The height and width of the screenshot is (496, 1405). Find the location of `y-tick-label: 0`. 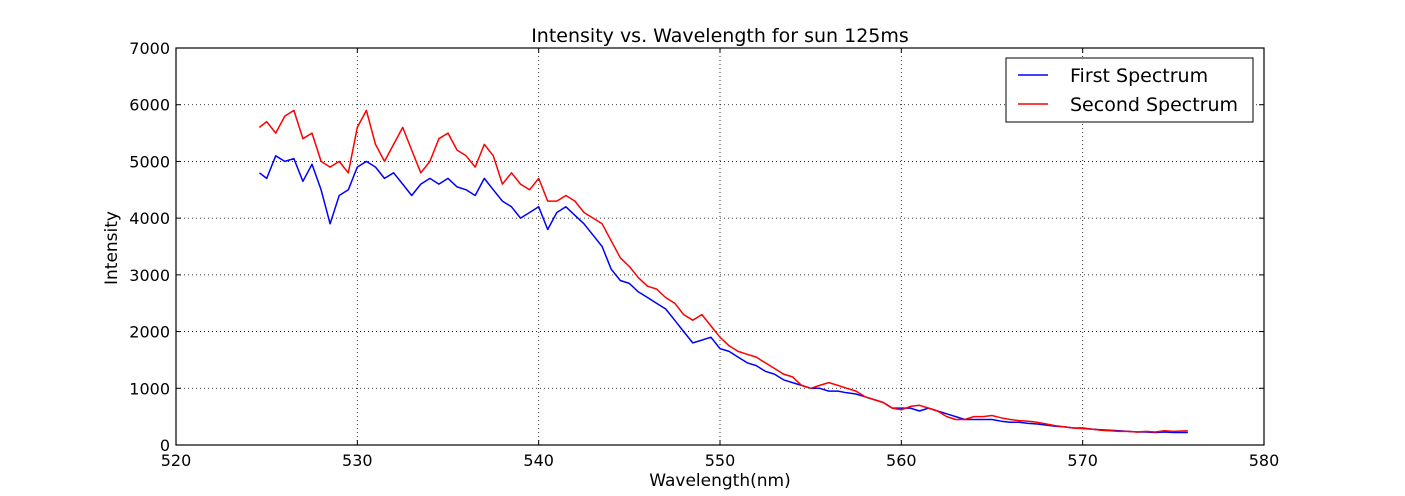

y-tick-label: 0 is located at coordinates (165, 445).